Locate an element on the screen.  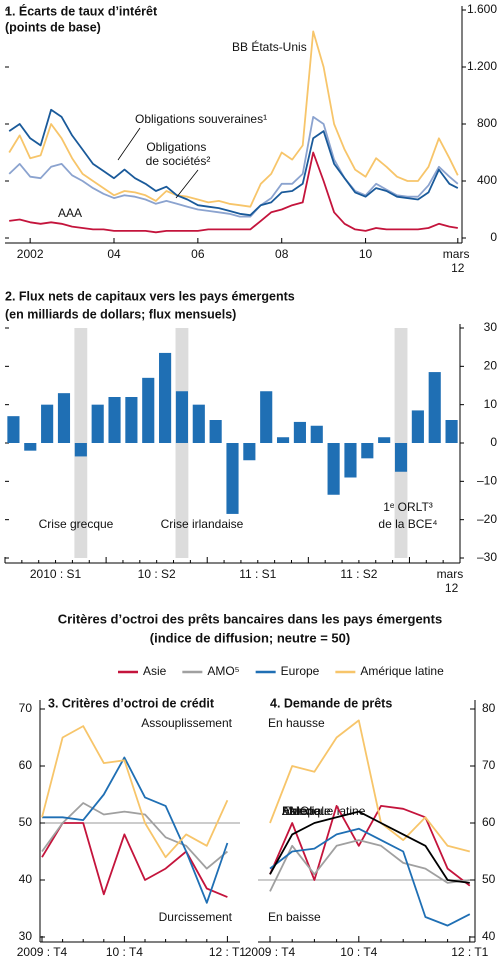
legend-label: AMO⁵ is located at coordinates (223, 671).